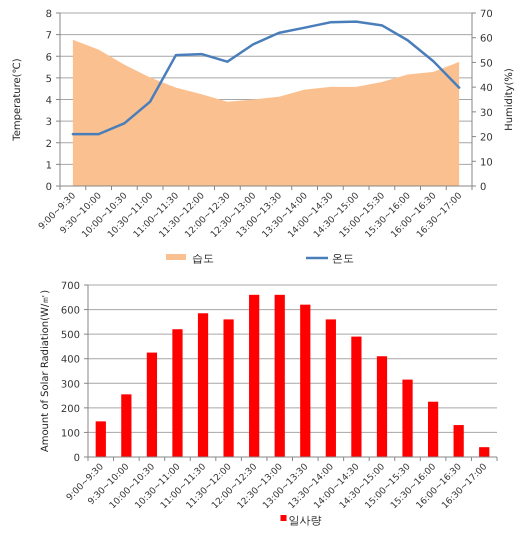 The width and height of the screenshot is (524, 533). What do you see at coordinates (483, 187) in the screenshot?
I see `y2-tick-label: 0` at bounding box center [483, 187].